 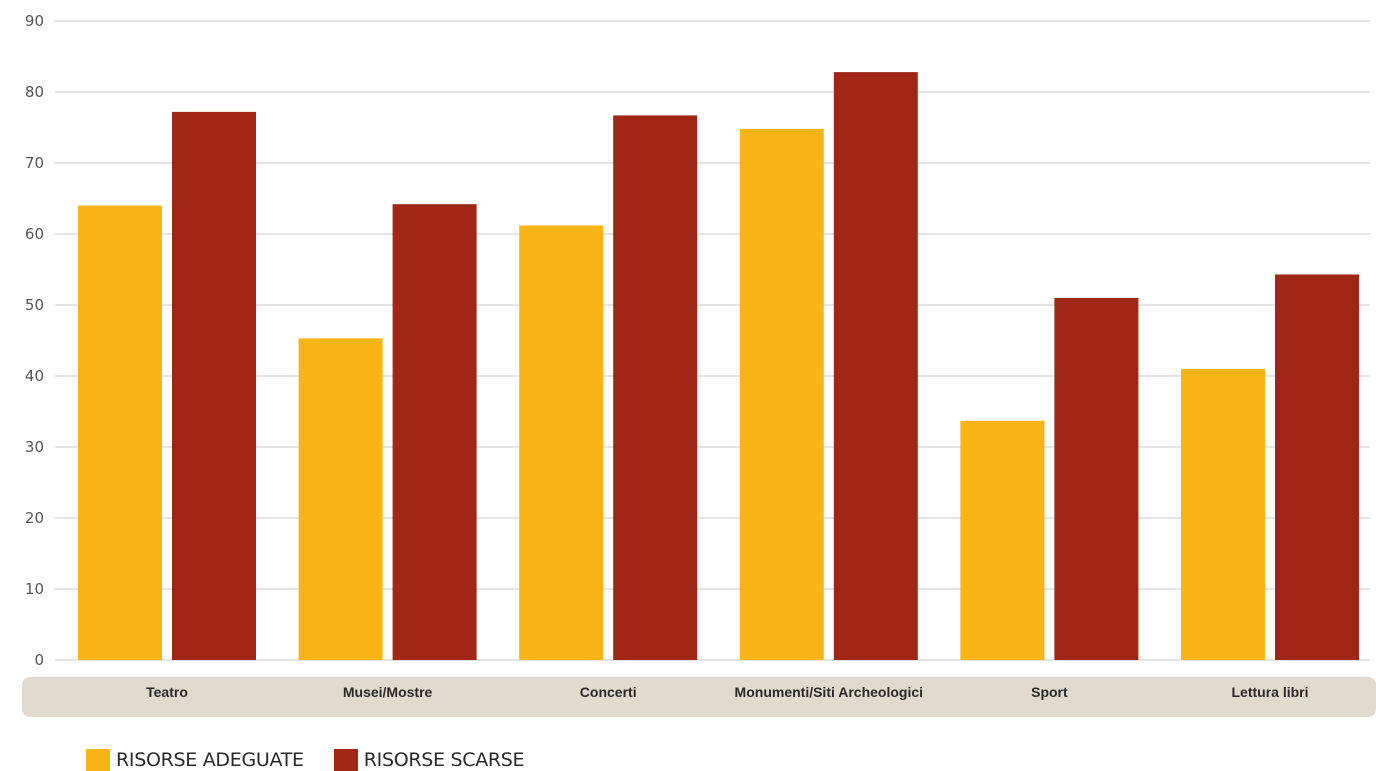 I want to click on y-tick-label-0: 0, so click(x=39, y=660).